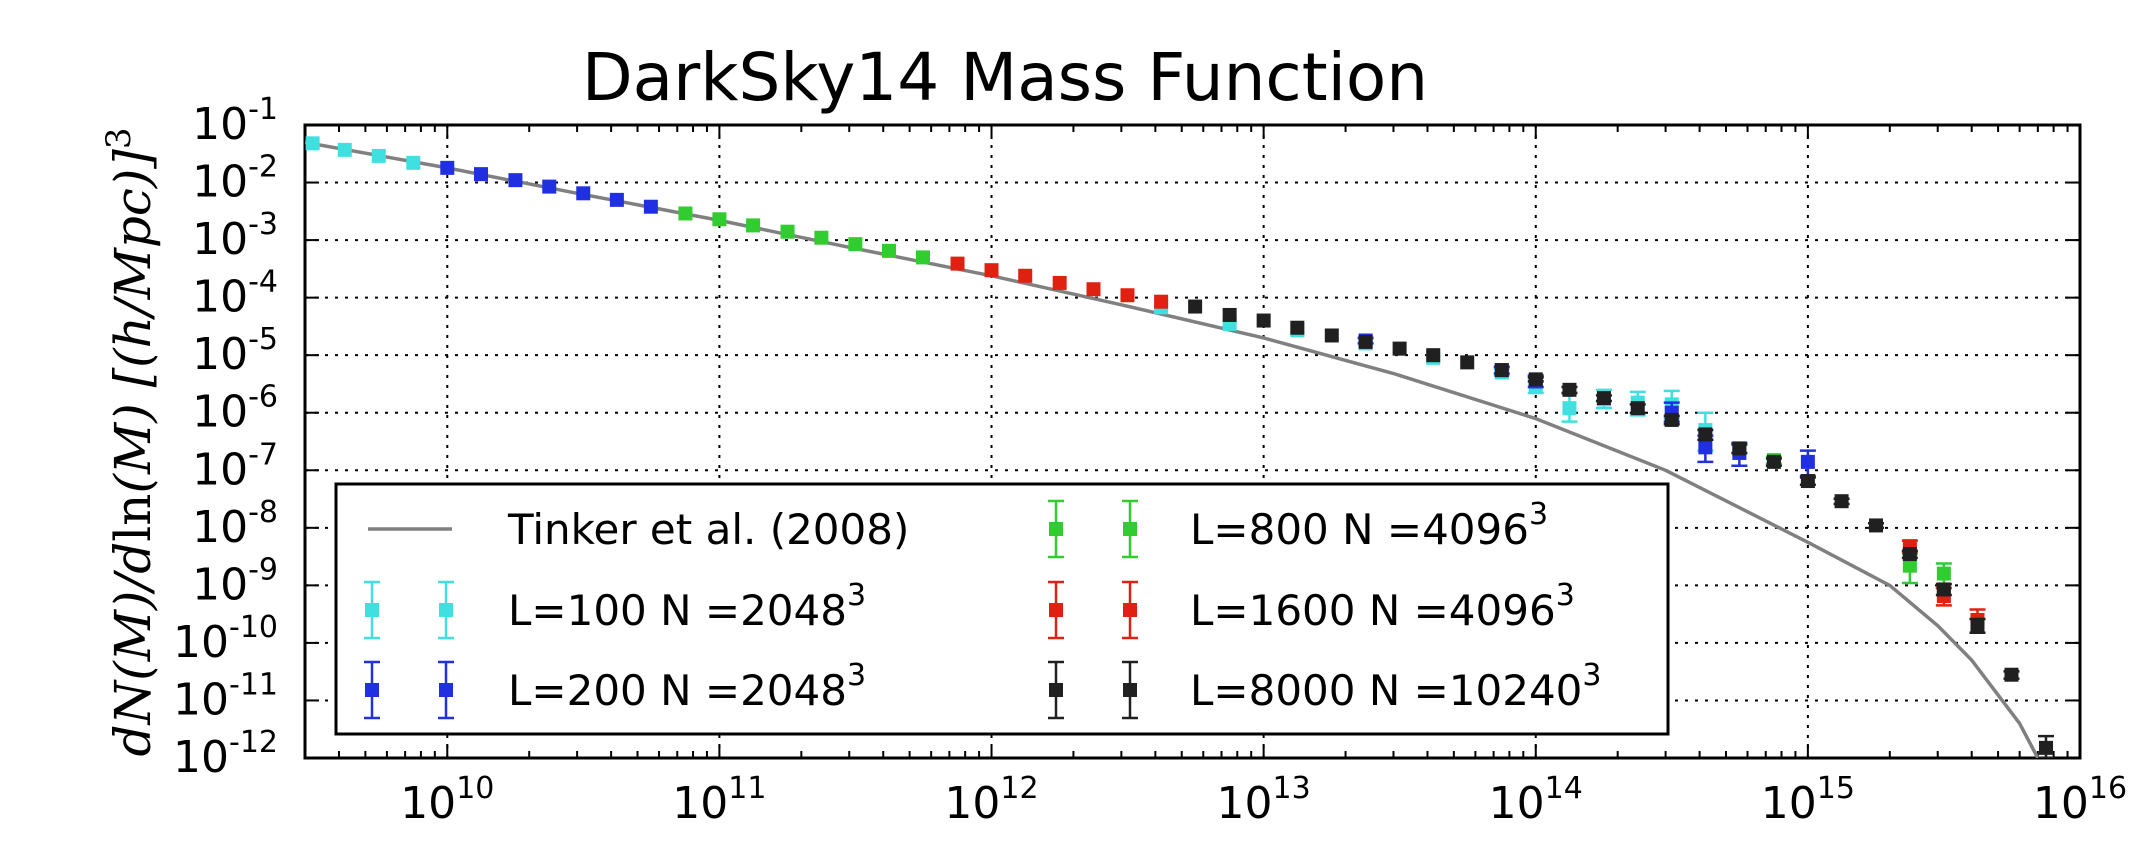 The height and width of the screenshot is (862, 2154). Describe the element at coordinates (1396, 686) in the screenshot. I see `legend-label: L=8000 N =102403` at that location.